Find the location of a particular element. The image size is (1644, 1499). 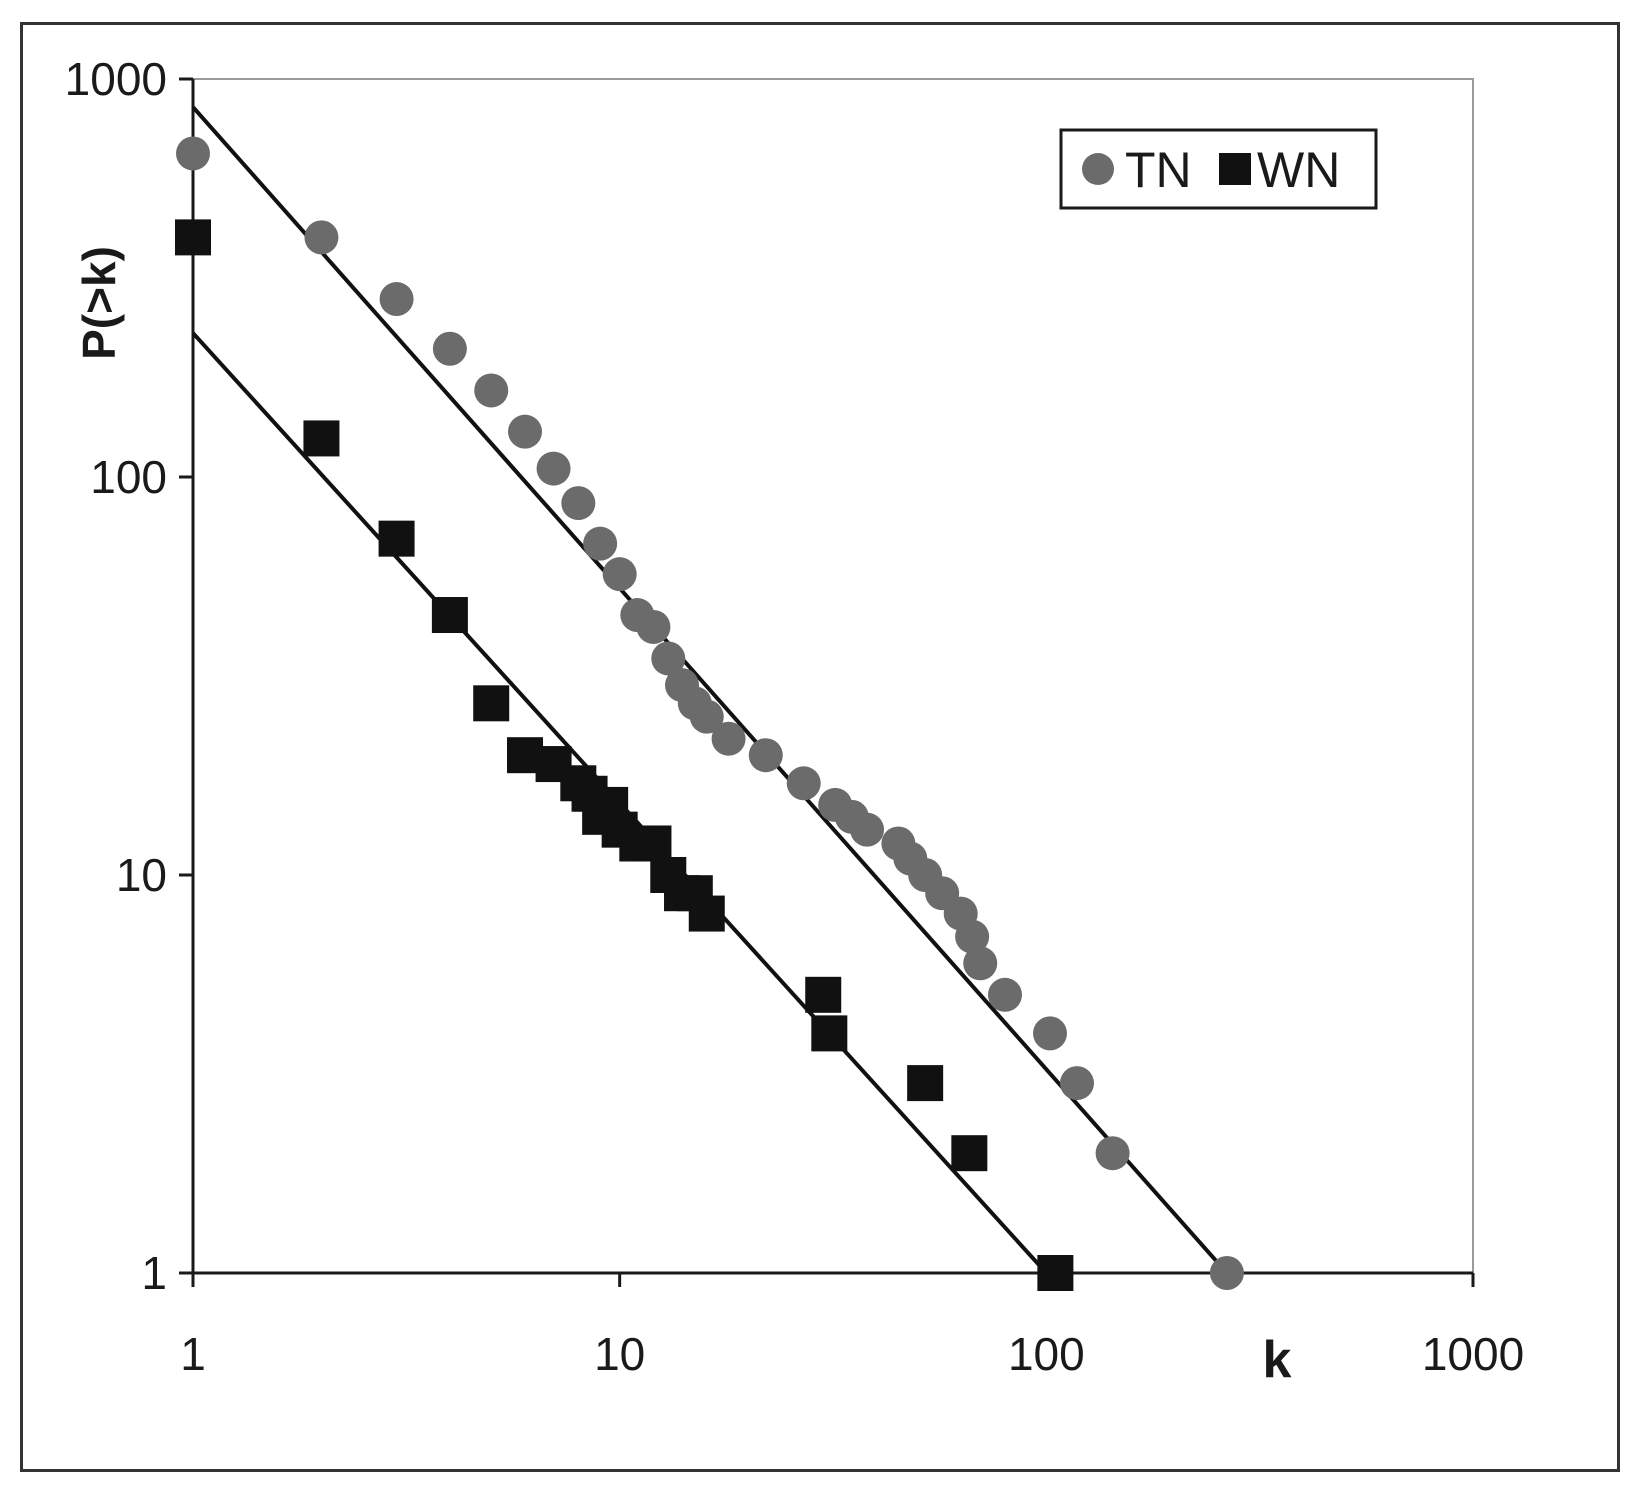

x-tick-label: 1 is located at coordinates (193, 1354).